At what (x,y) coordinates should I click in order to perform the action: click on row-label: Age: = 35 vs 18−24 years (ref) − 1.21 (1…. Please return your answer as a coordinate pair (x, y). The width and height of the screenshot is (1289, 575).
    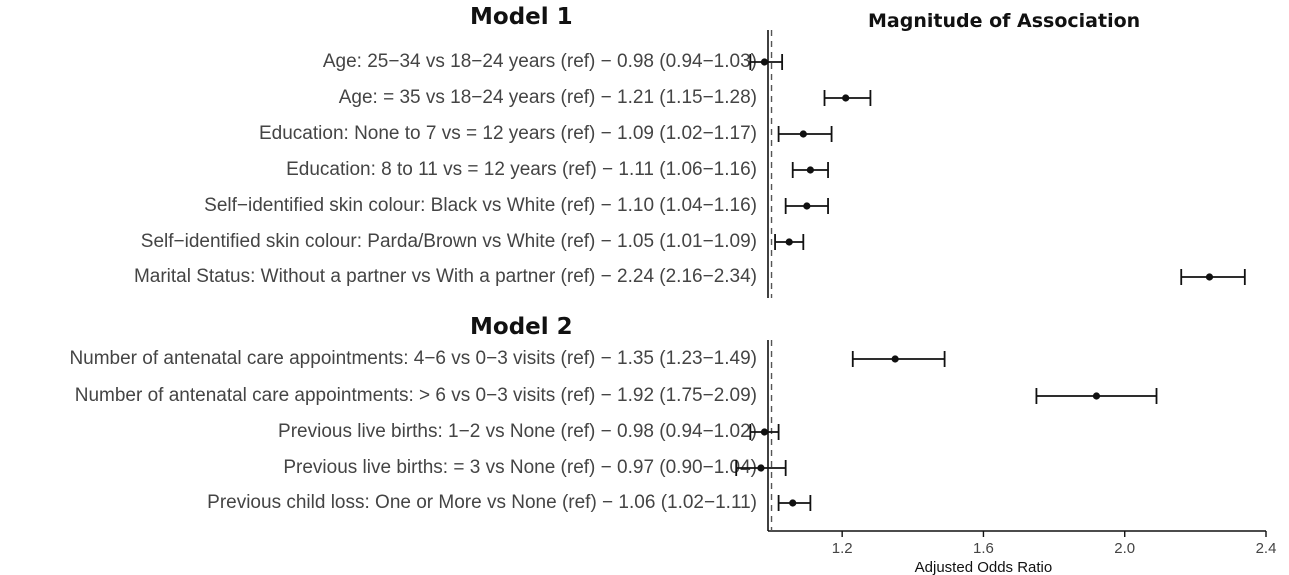
    Looking at the image, I should click on (547, 97).